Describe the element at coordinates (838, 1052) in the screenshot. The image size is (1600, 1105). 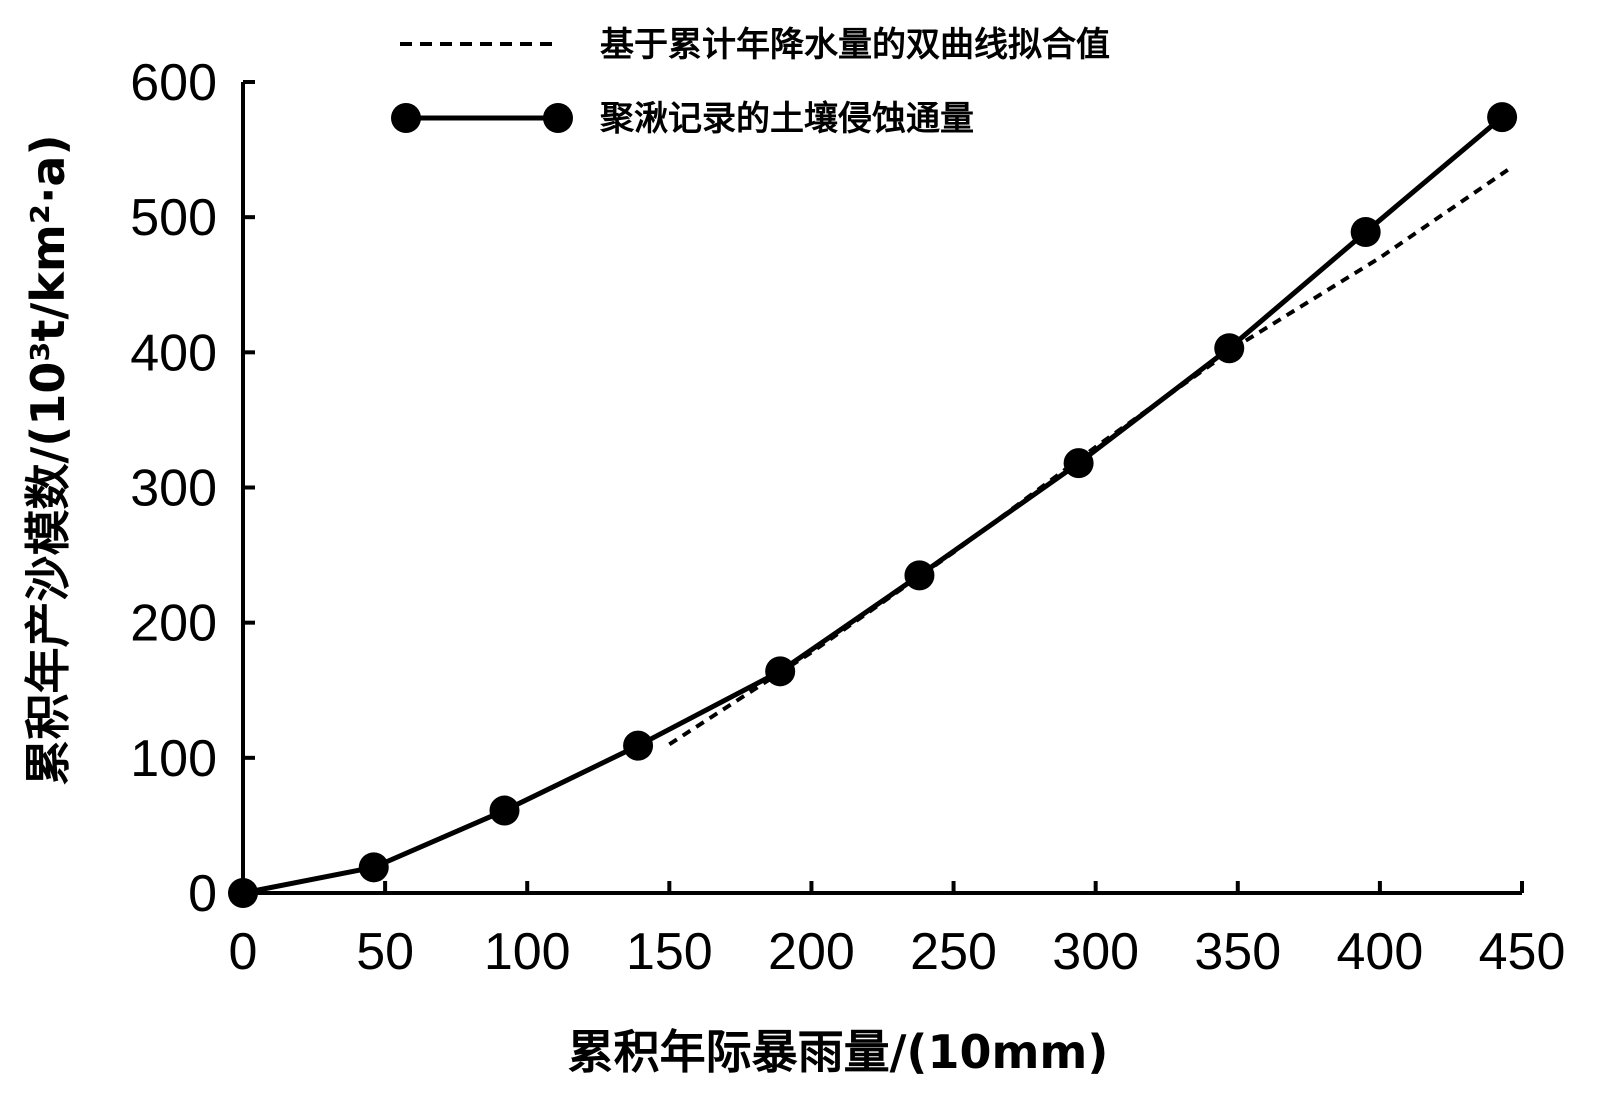
I see `x-axis-title: 累积年际暴雨量/(10mm)` at that location.